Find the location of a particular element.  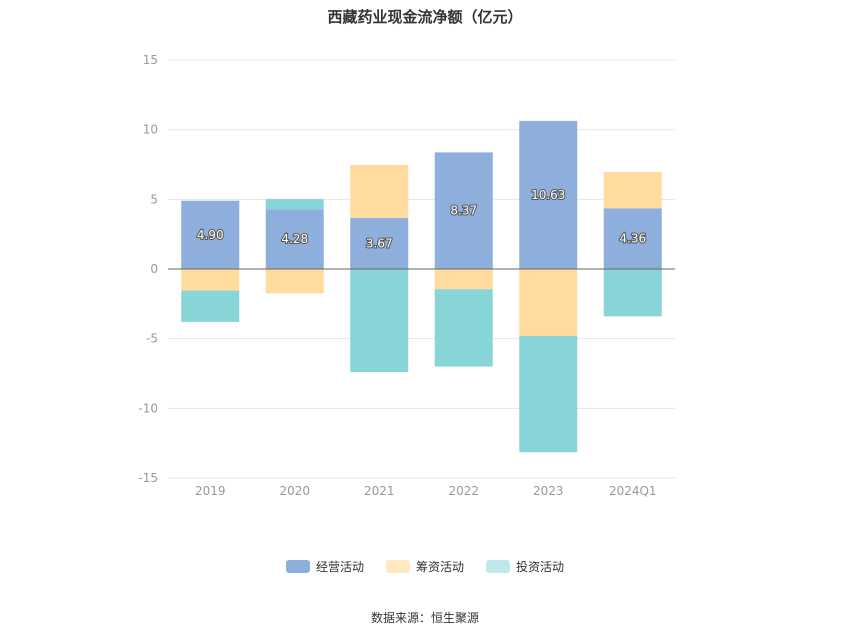

bar-1-2020 is located at coordinates (294, 281).